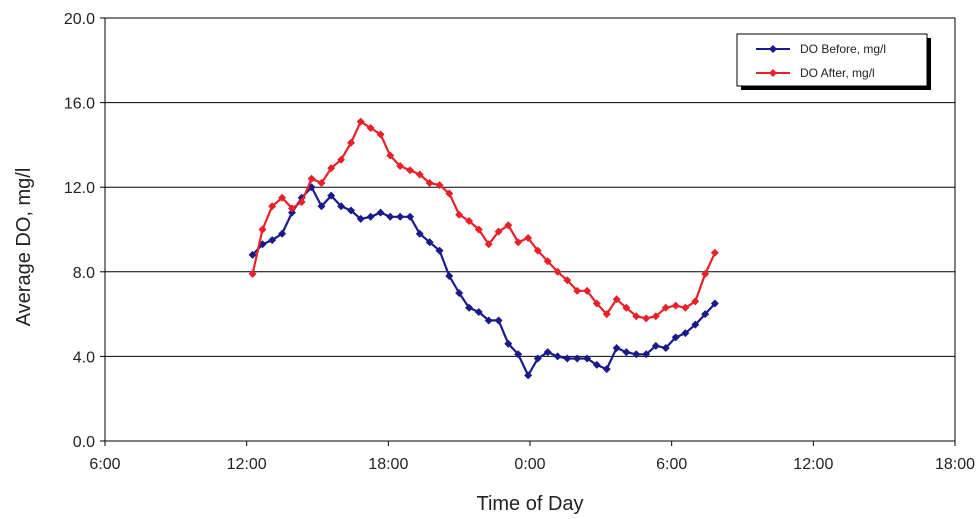  Describe the element at coordinates (529, 504) in the screenshot. I see `x-axis-title: Time of Day` at that location.